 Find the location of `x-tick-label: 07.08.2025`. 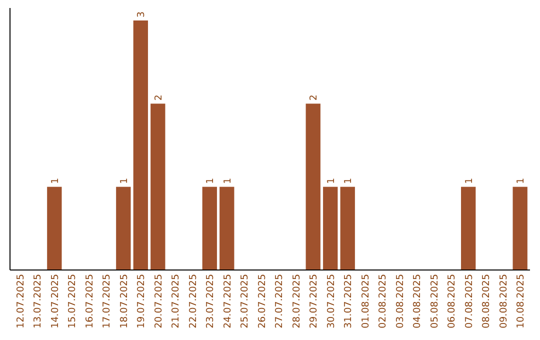

x-tick-label: 07.08.2025 is located at coordinates (469, 301).